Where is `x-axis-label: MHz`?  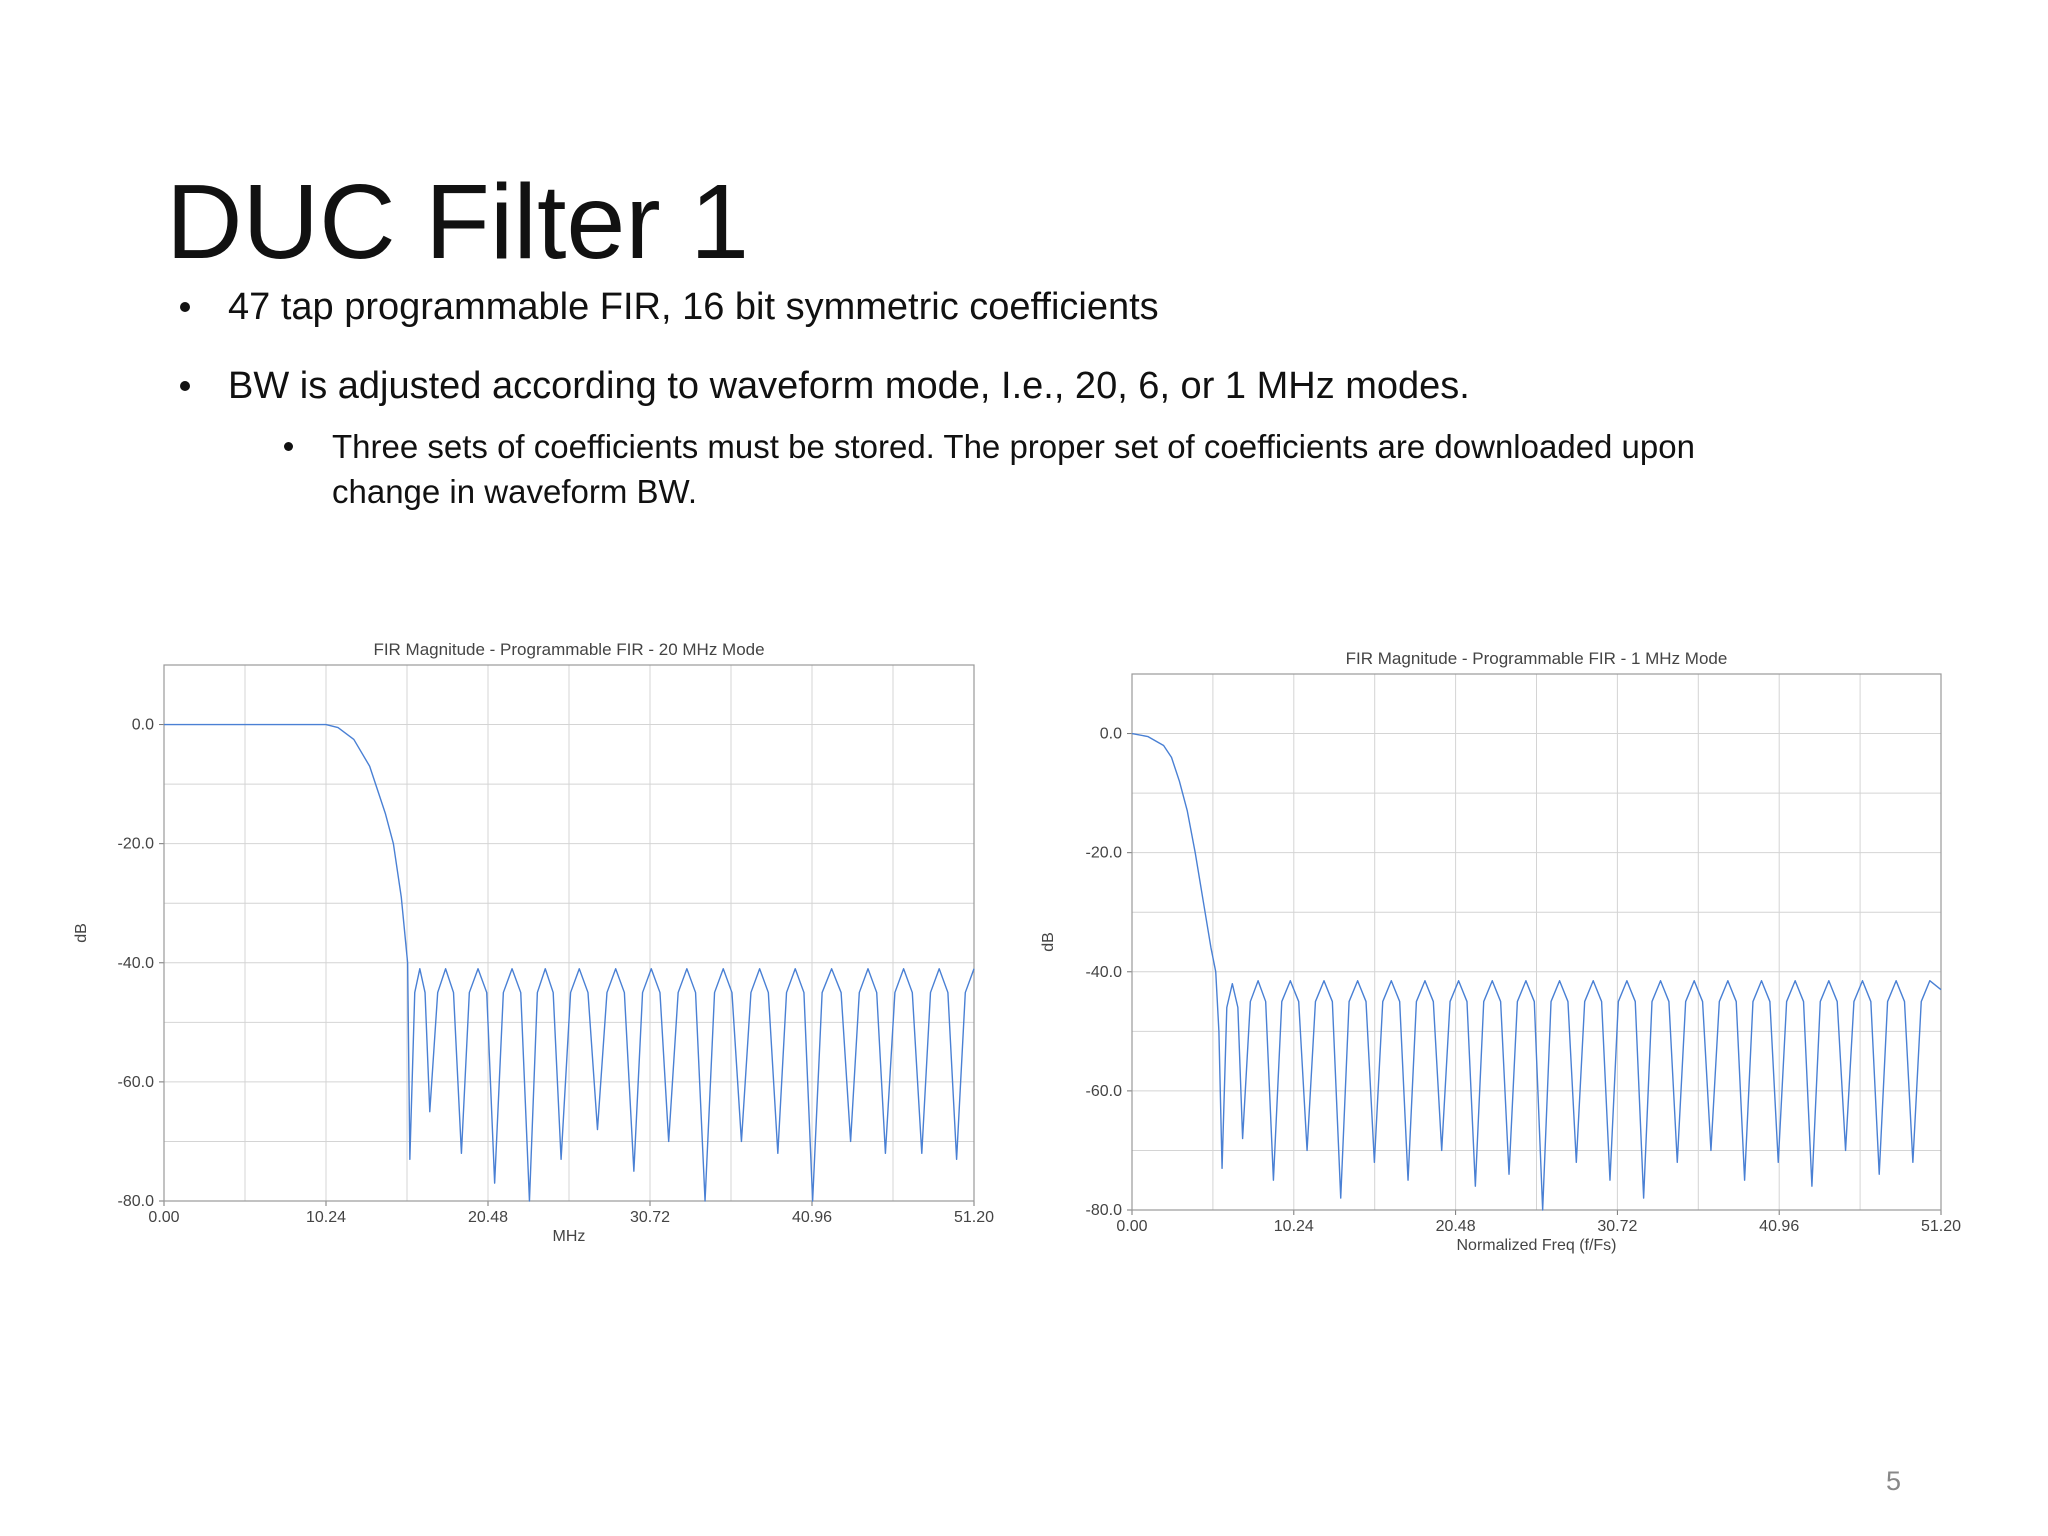
x-axis-label: MHz is located at coordinates (569, 1236).